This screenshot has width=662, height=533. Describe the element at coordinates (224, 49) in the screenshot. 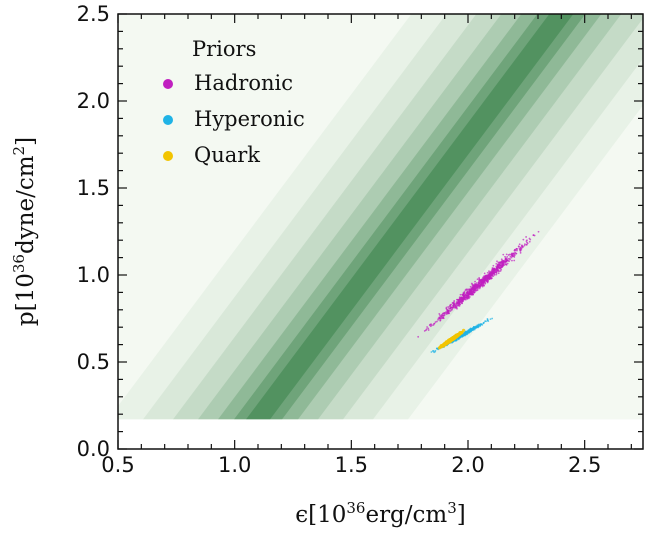

I see `legend-title: Priors` at that location.